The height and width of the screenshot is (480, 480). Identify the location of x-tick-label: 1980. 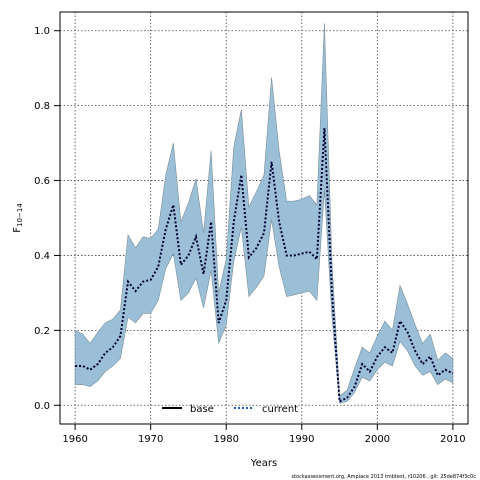
(225, 439).